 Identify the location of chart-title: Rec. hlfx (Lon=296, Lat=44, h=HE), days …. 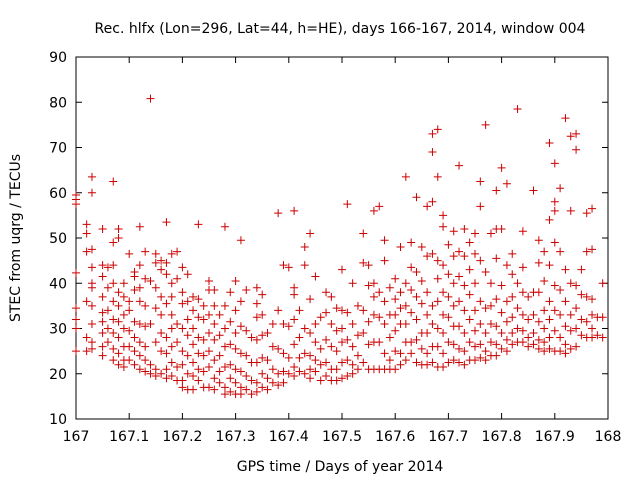
(340, 29).